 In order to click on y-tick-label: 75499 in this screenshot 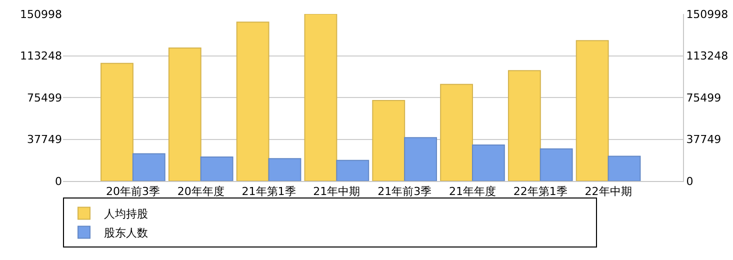, I will do `click(44, 97)`.